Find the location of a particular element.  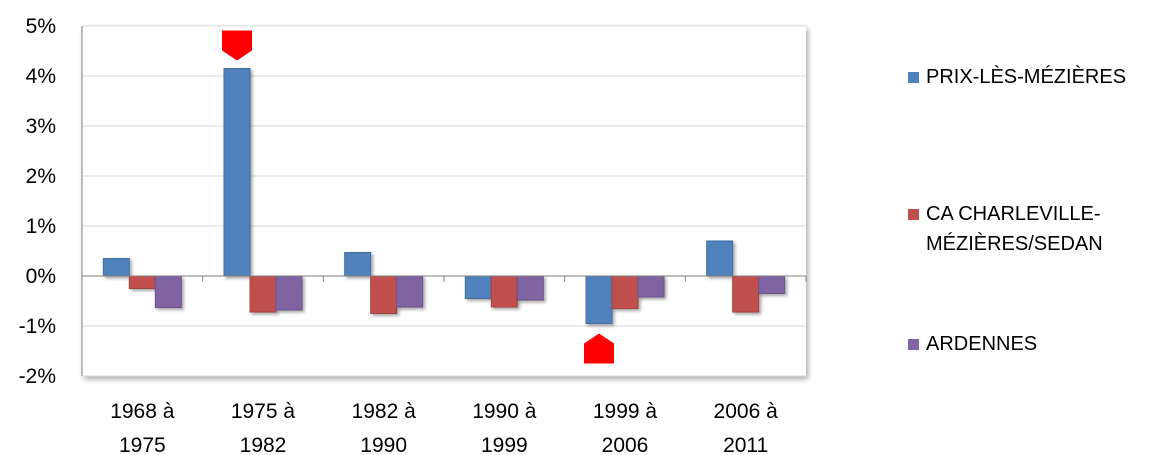

x-category-label: 1982 à 1990 is located at coordinates (384, 427).